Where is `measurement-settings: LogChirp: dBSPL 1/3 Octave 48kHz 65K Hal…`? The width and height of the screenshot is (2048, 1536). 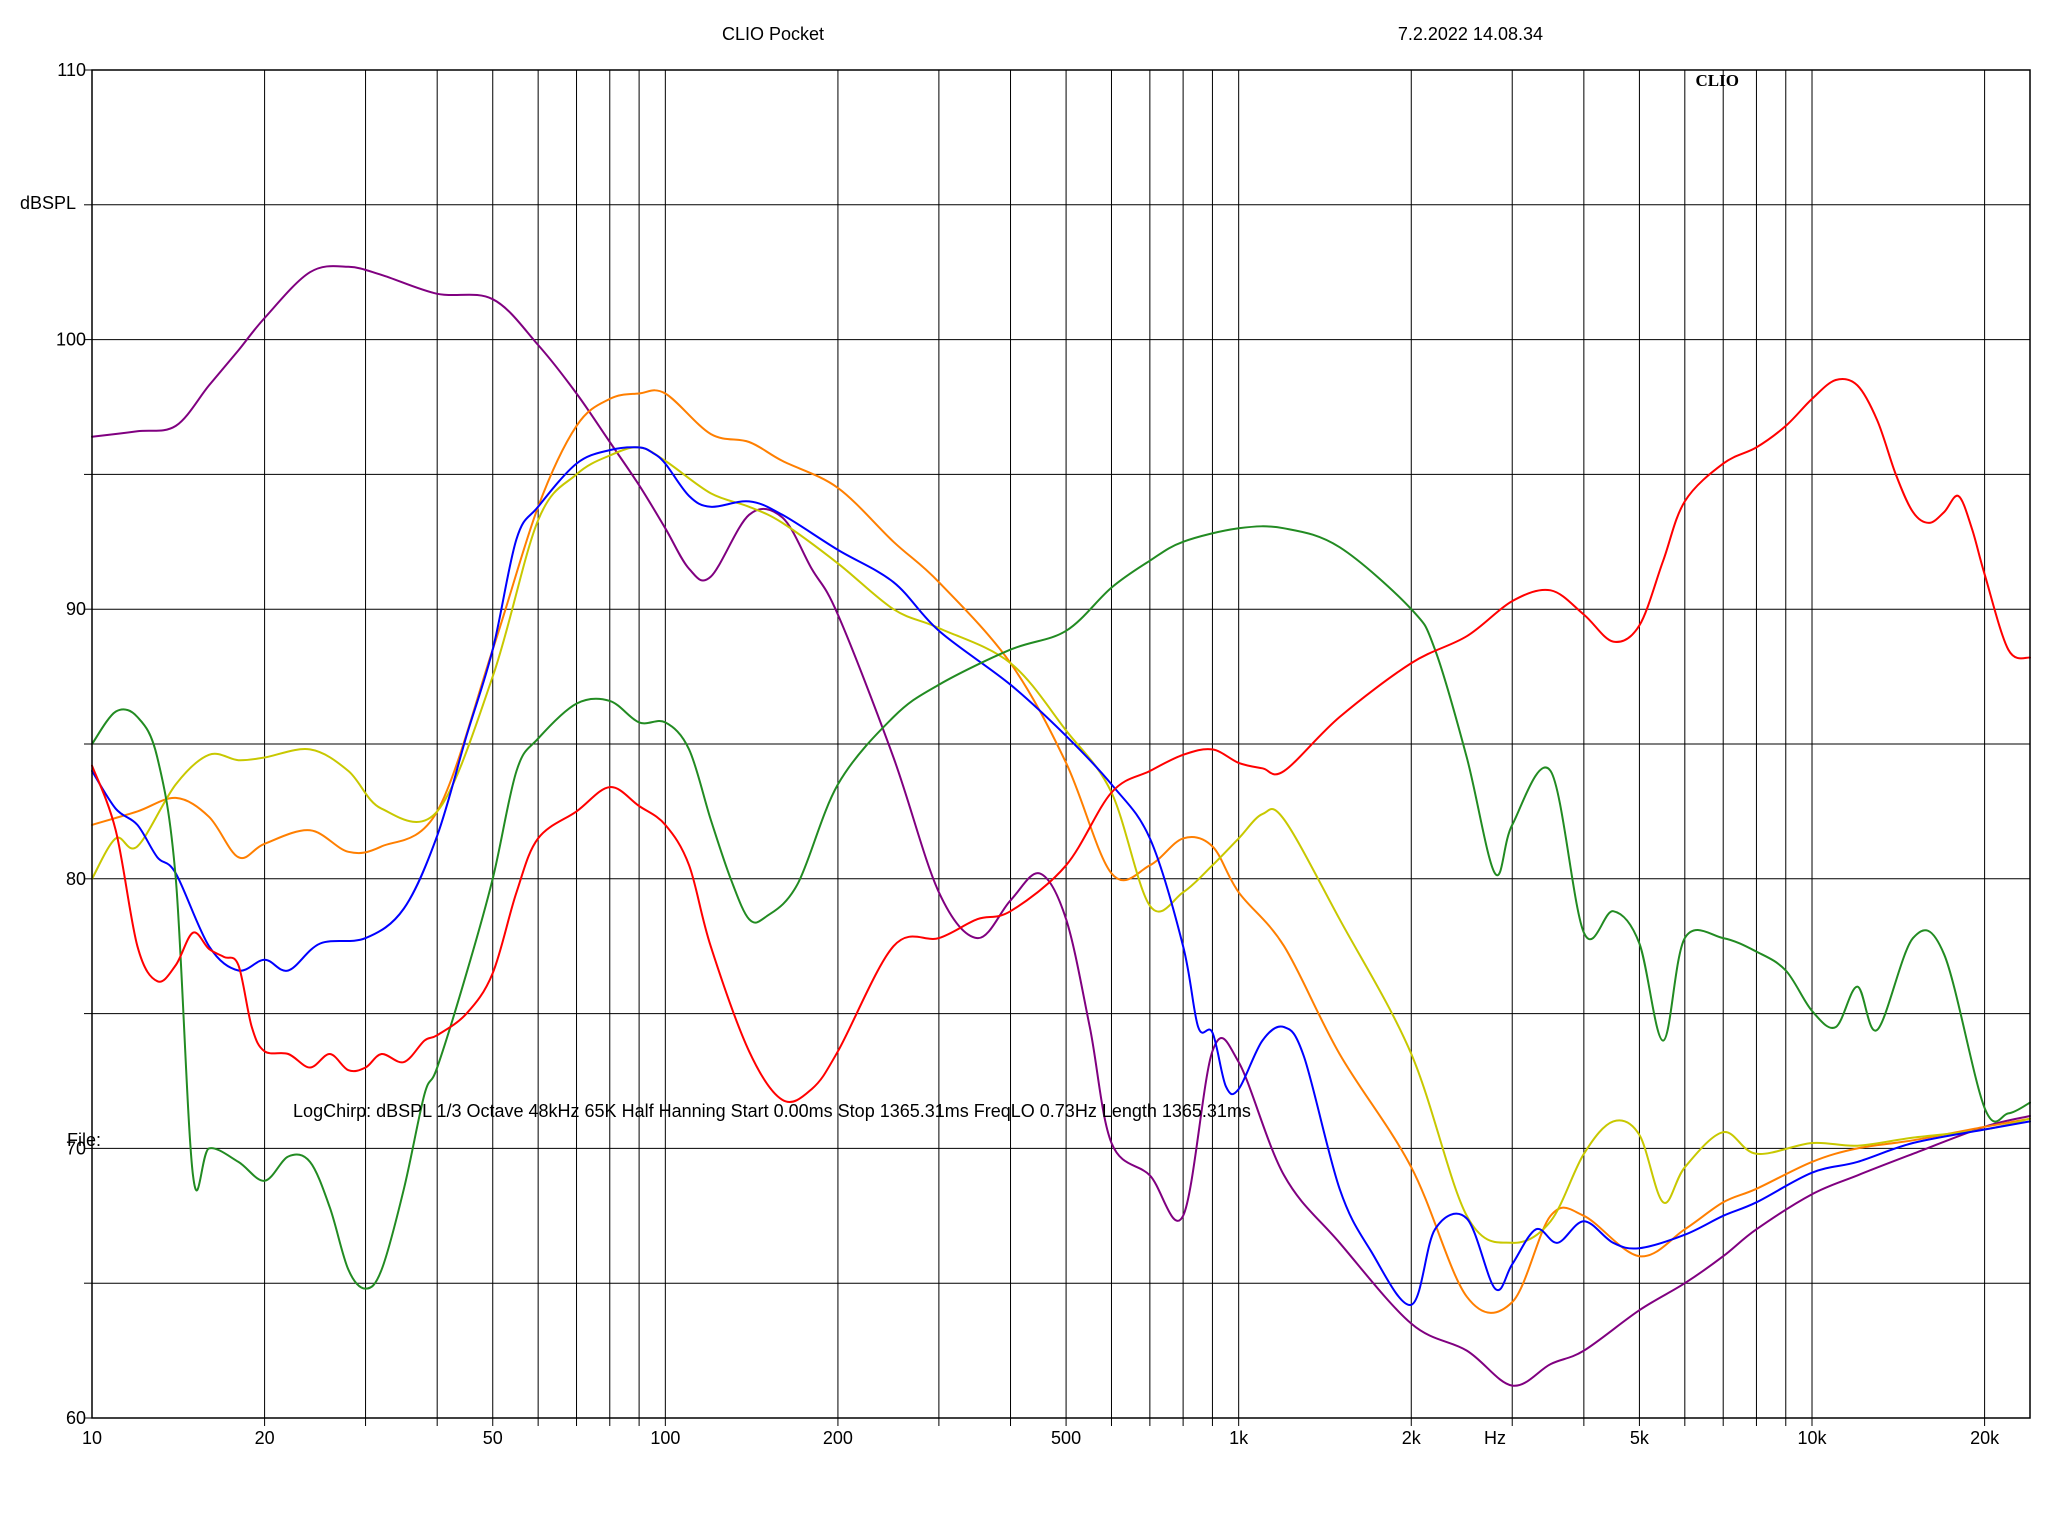 measurement-settings: LogChirp: dBSPL 1/3 Octave 48kHz 65K Hal… is located at coordinates (772, 1111).